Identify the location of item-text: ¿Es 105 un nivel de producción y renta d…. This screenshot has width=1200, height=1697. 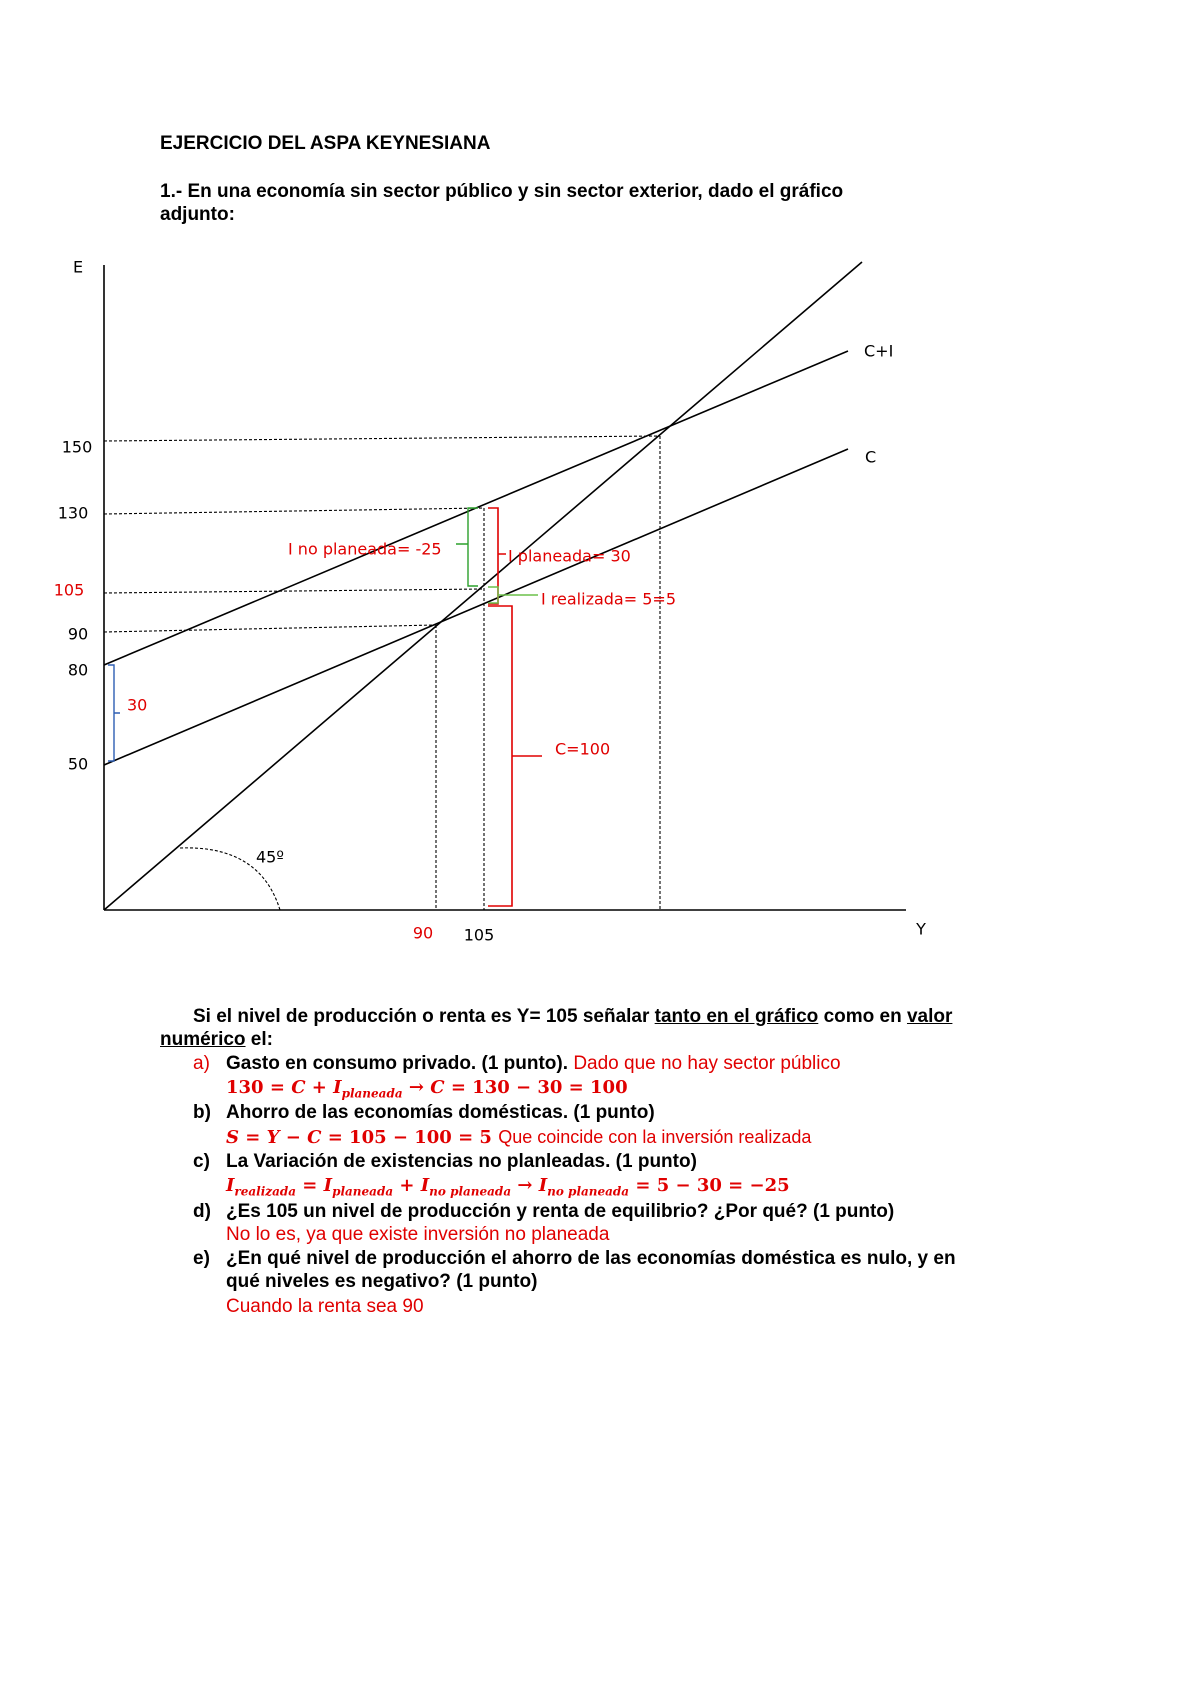
(560, 1211).